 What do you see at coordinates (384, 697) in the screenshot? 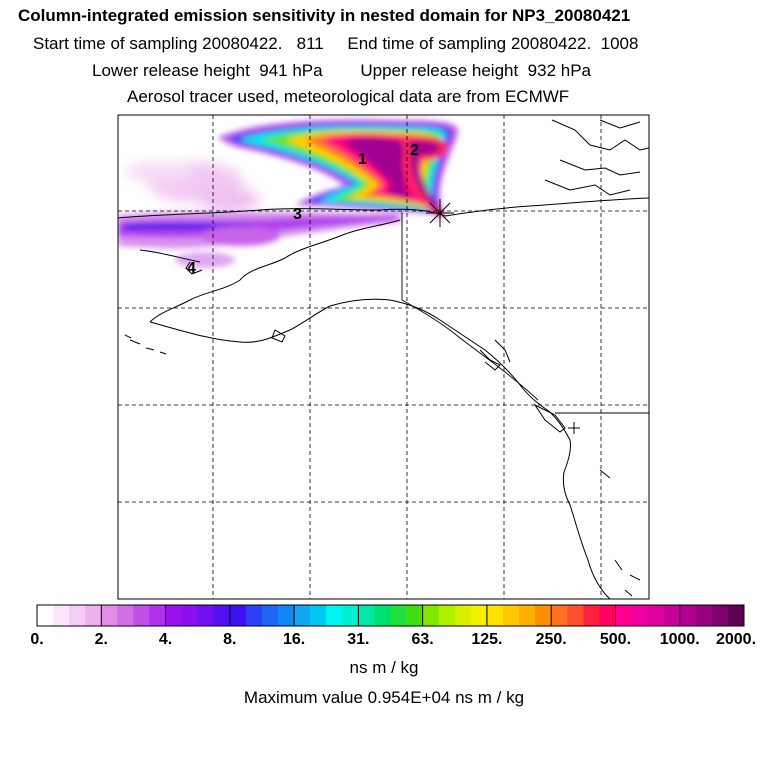
I see `maximum-value-line: Maximum value 0.954E+04 ns m / kg` at bounding box center [384, 697].